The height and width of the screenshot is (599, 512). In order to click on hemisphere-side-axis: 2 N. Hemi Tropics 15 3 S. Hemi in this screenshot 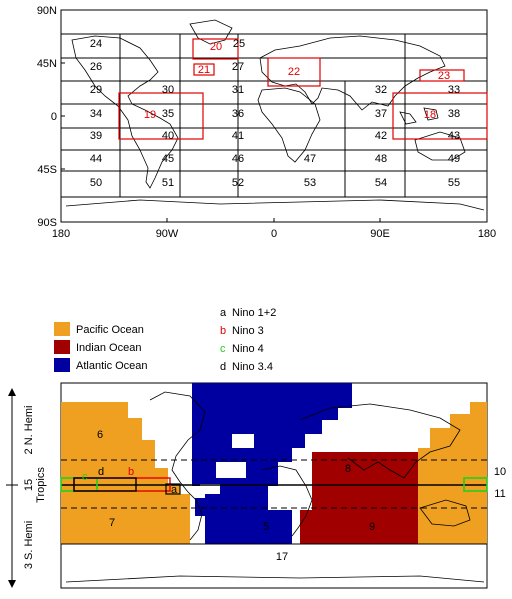, I will do `click(26, 488)`.